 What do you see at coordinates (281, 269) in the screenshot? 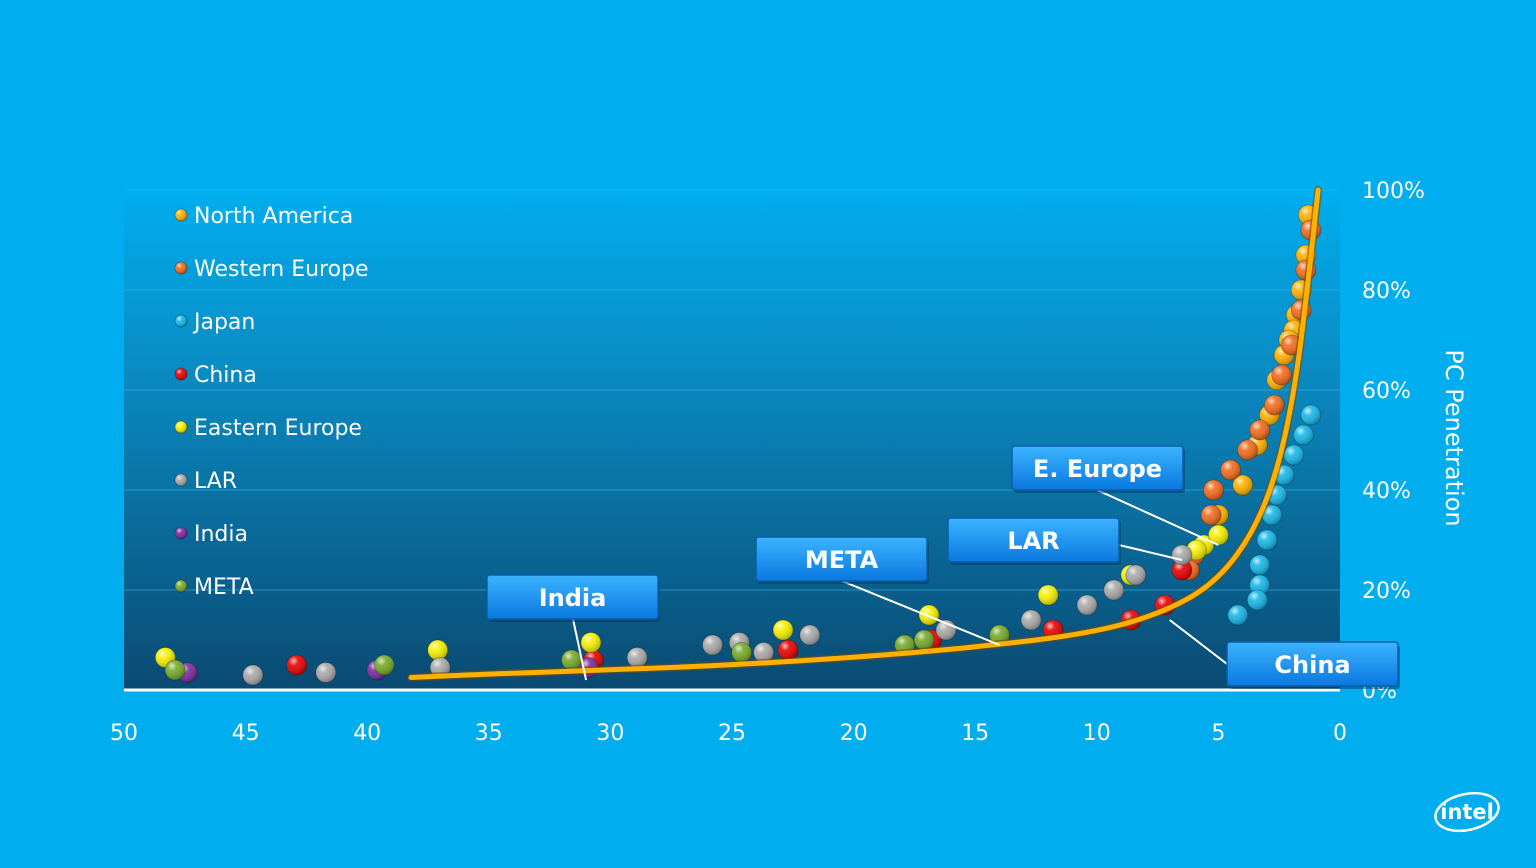
I see `legend-label: Western Europe` at bounding box center [281, 269].